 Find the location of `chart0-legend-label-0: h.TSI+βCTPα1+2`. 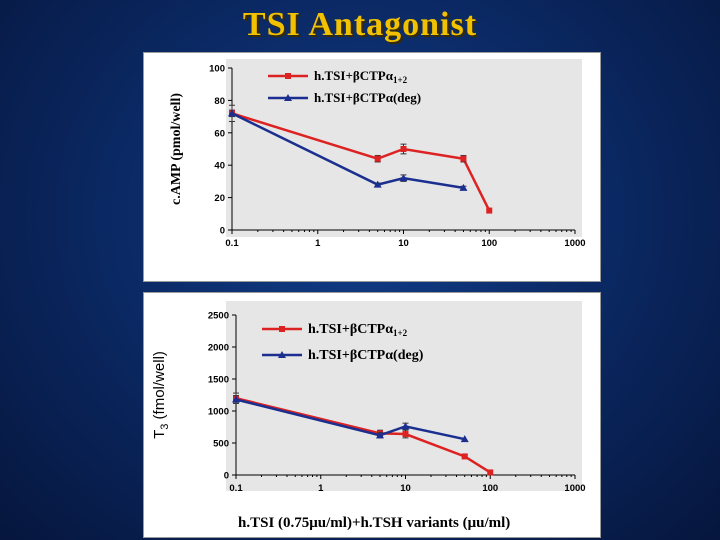

chart0-legend-label-0: h.TSI+βCTPα1+2 is located at coordinates (361, 76).